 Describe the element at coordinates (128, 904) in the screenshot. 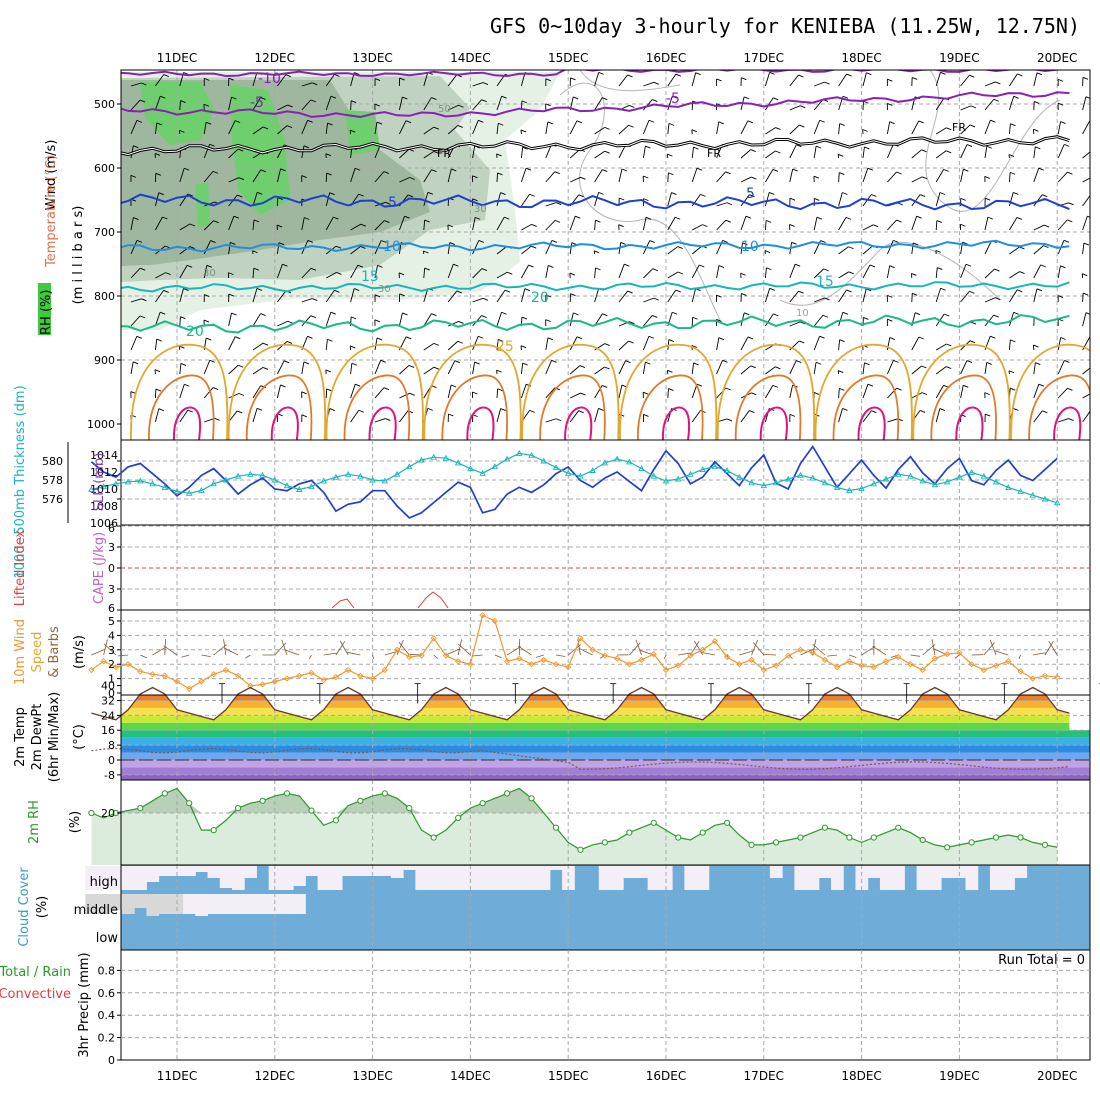

I see `cloud-middle-cell` at that location.